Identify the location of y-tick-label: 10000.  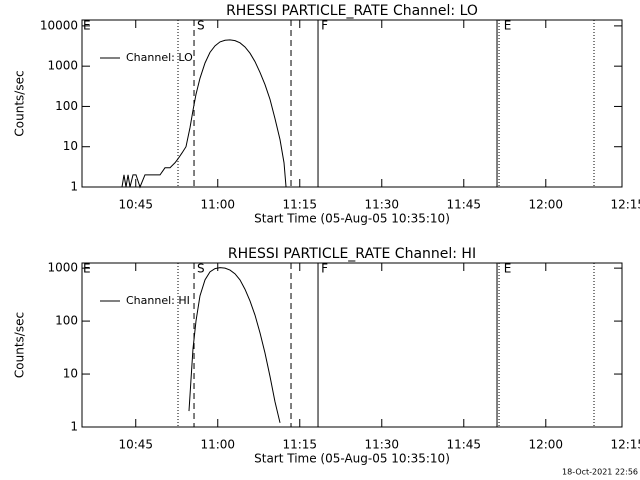
(59, 25).